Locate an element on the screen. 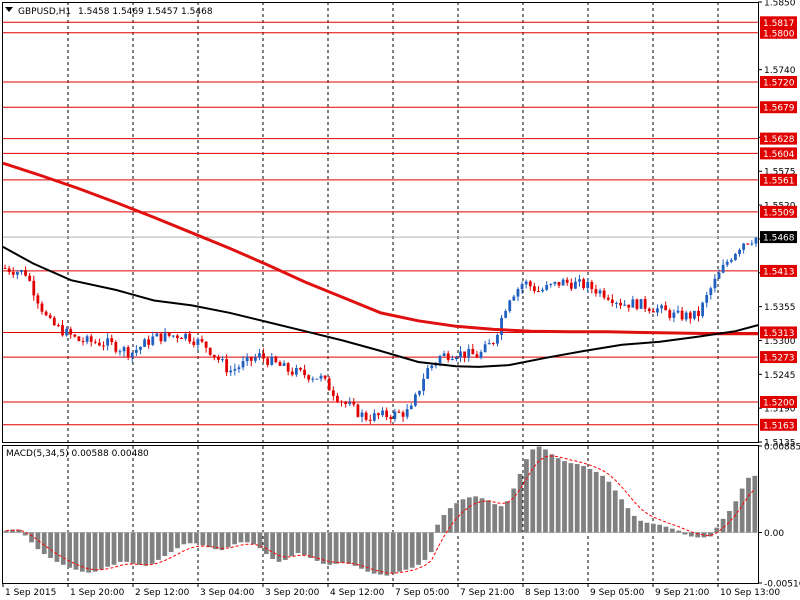 This screenshot has width=800, height=600. price-tick-label: 1.5740 is located at coordinates (780, 71).